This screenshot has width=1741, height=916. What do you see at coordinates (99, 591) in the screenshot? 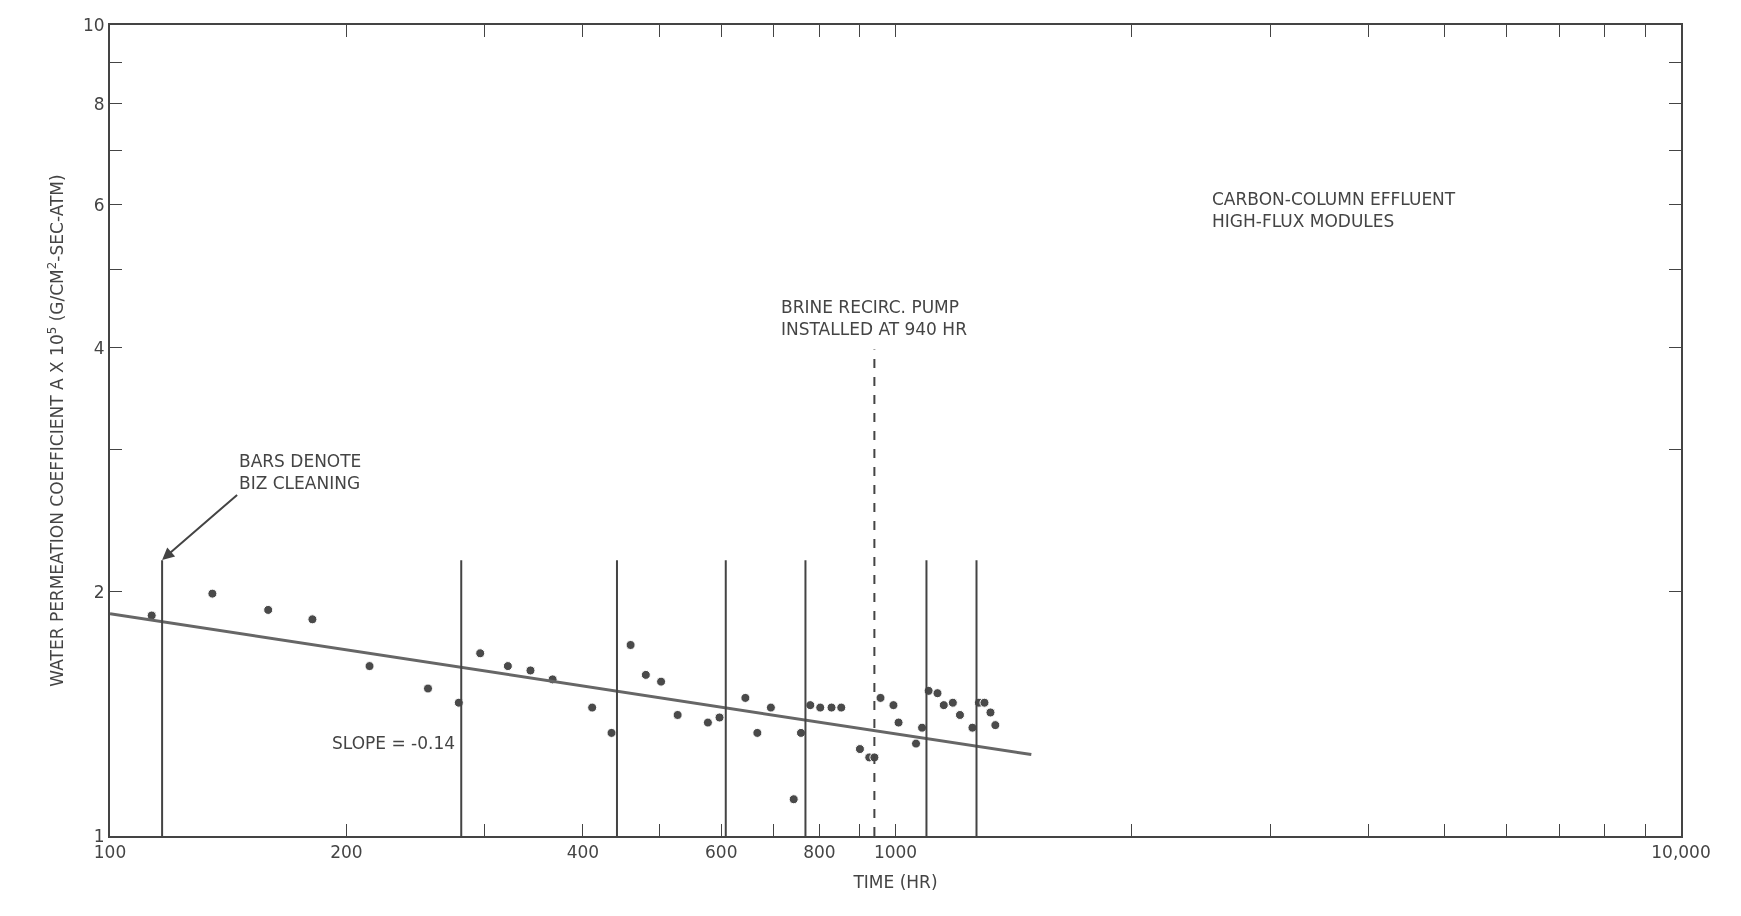
I see `y-tick-label: 2` at bounding box center [99, 591].